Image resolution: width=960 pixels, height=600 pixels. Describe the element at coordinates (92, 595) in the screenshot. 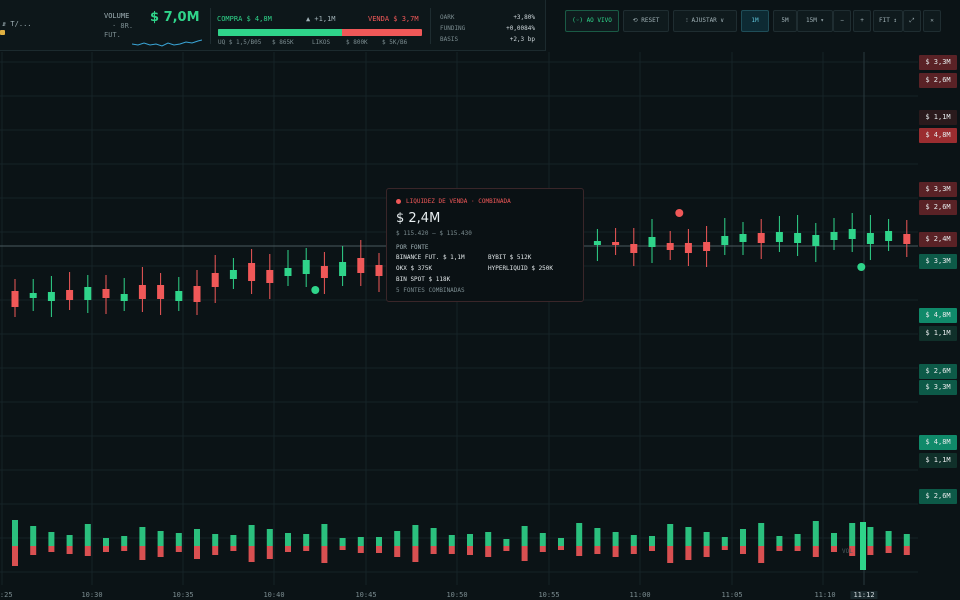

I see `time-tick-label: 10:30` at that location.